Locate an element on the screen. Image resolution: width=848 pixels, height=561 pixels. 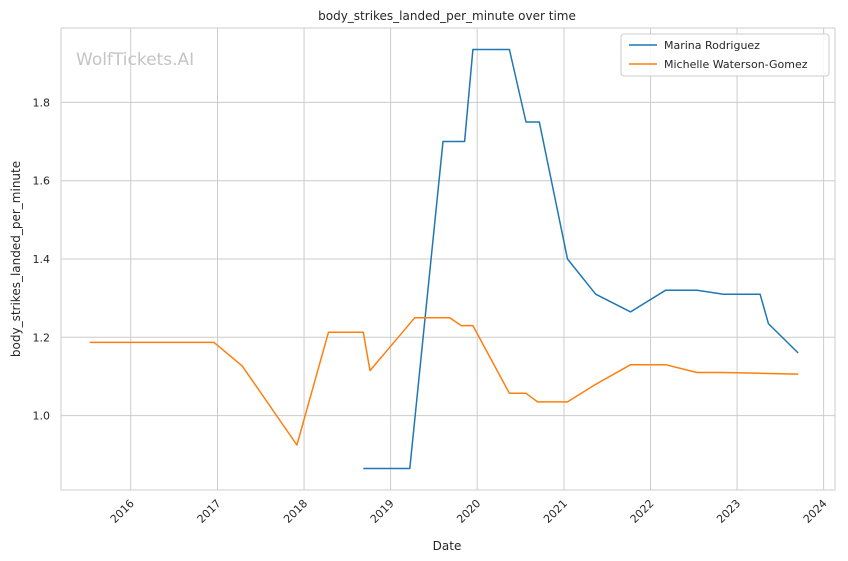
x-tick-label: 2018 is located at coordinates (295, 511).